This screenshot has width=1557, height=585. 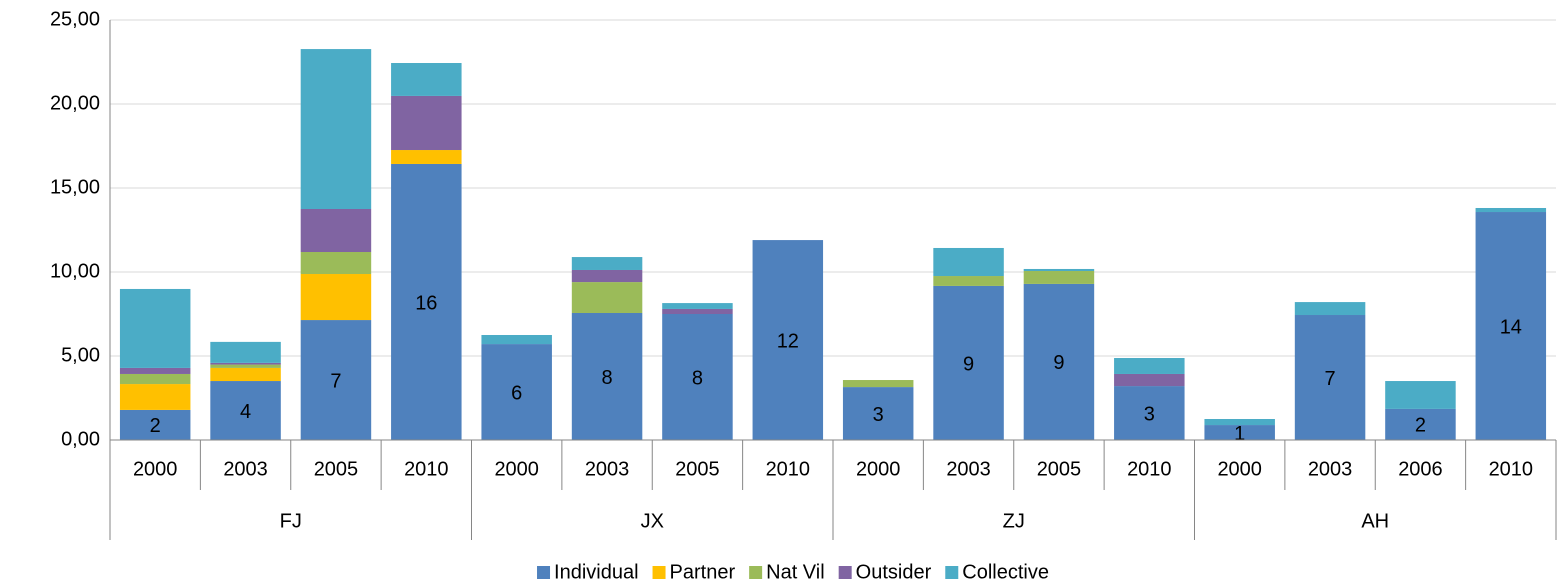 What do you see at coordinates (894, 572) in the screenshot?
I see `legend-label: Outsider` at bounding box center [894, 572].